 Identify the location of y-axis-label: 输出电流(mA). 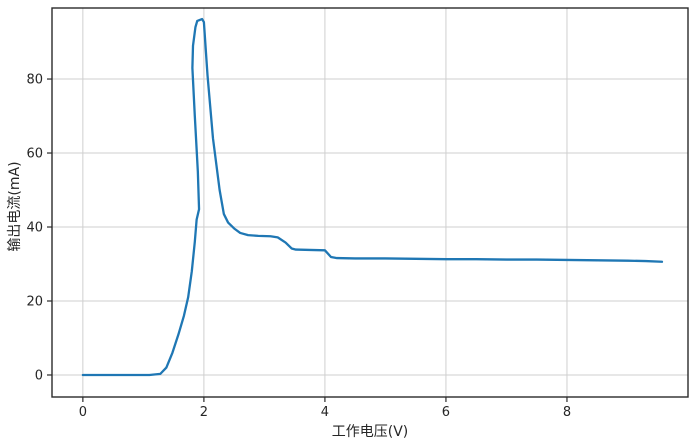
(15, 206).